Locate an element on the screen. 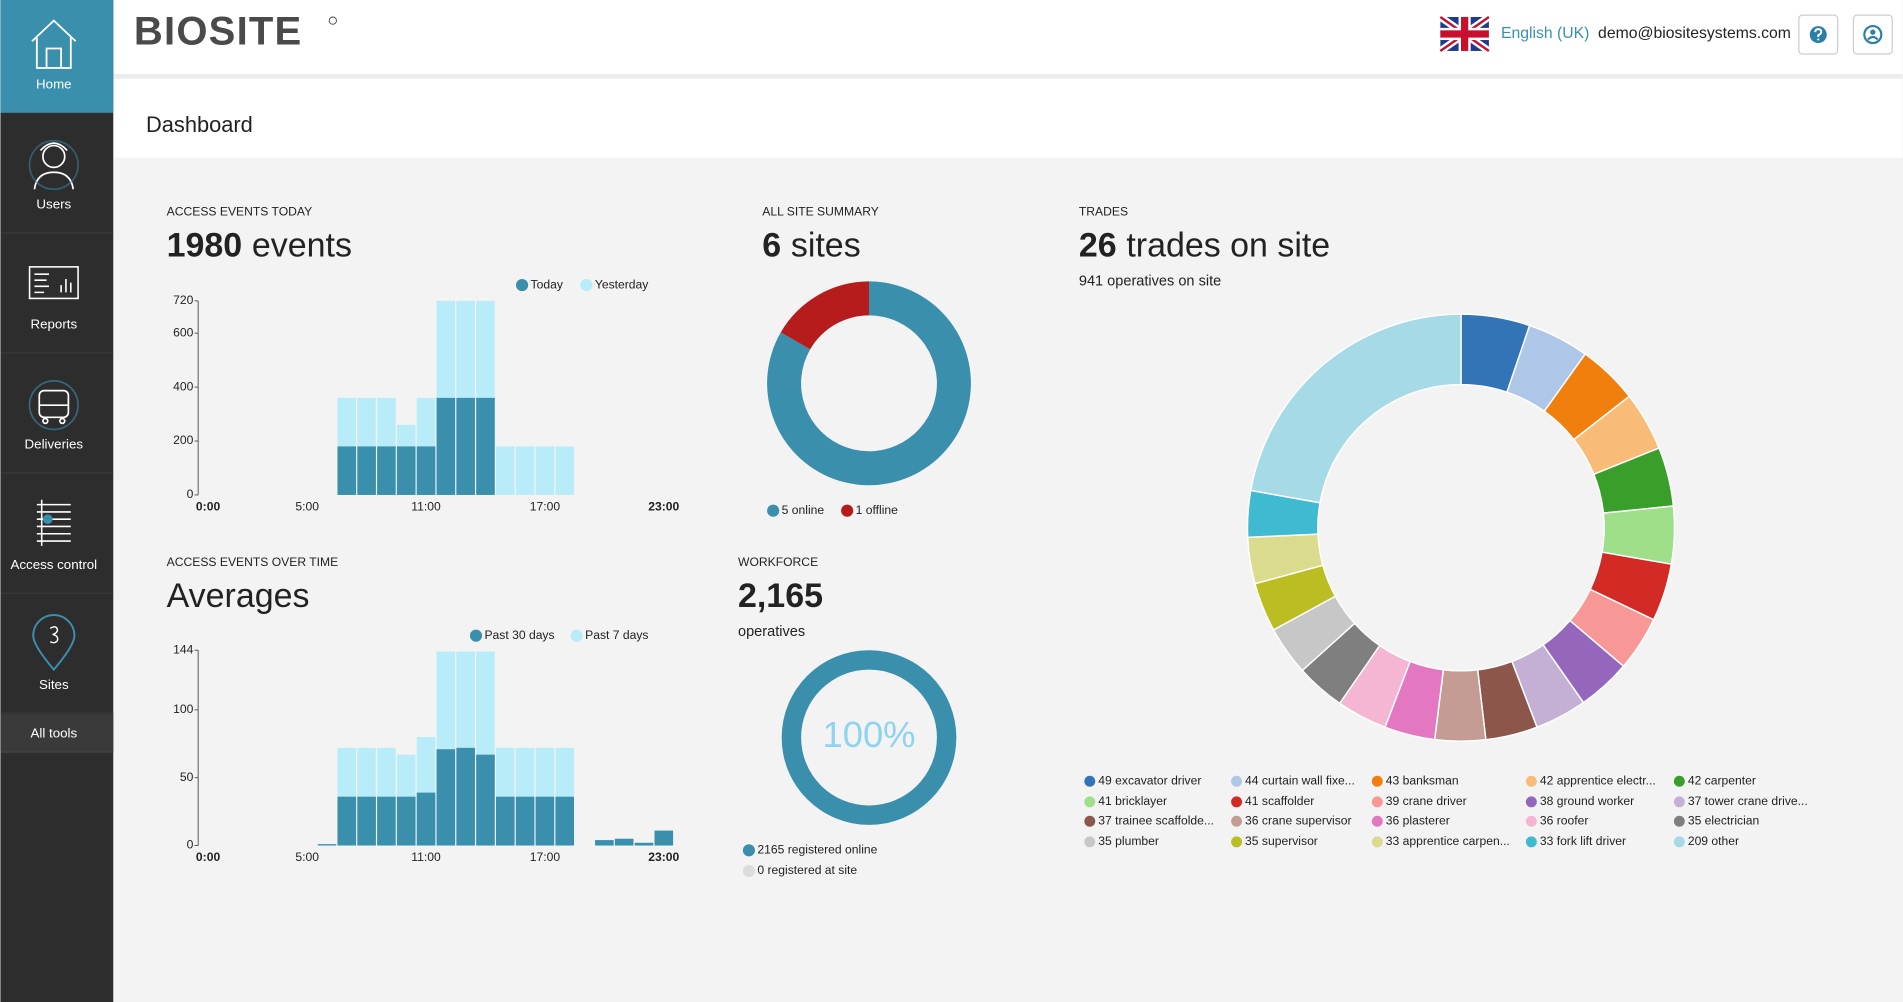  email: demo@biositesystems.com is located at coordinates (1694, 33).